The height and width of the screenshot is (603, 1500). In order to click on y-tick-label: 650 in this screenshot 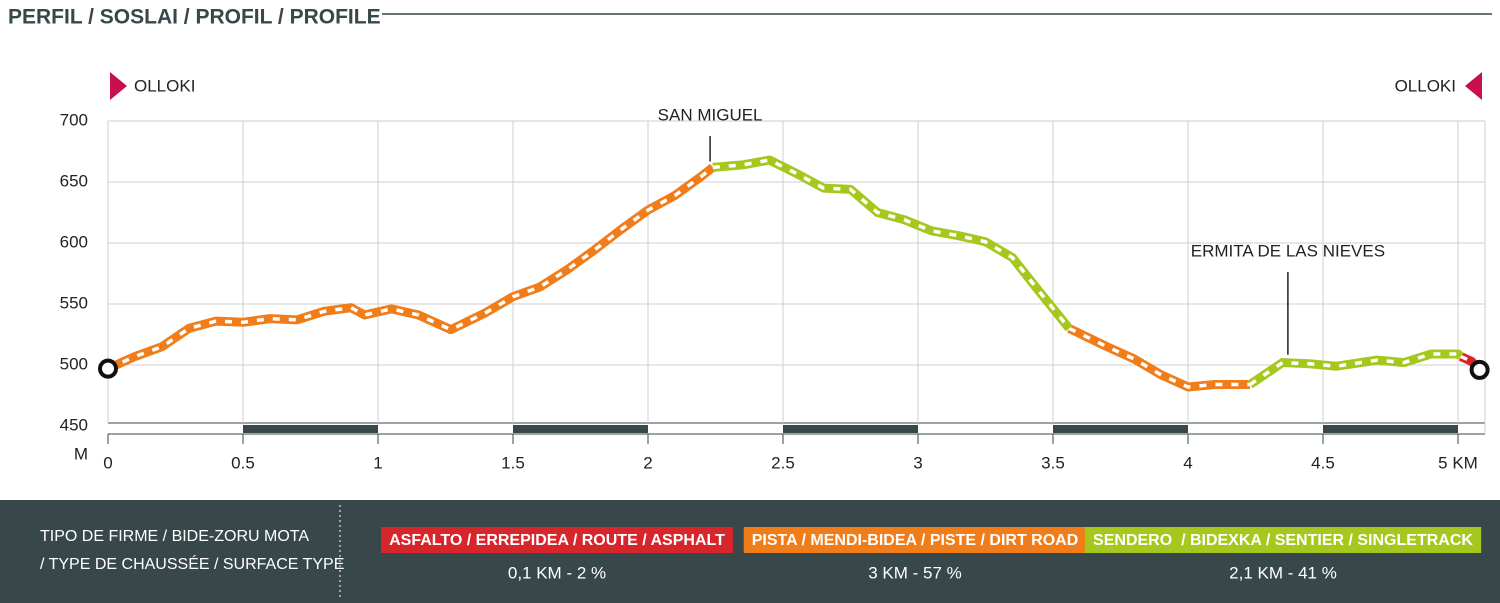, I will do `click(74, 180)`.